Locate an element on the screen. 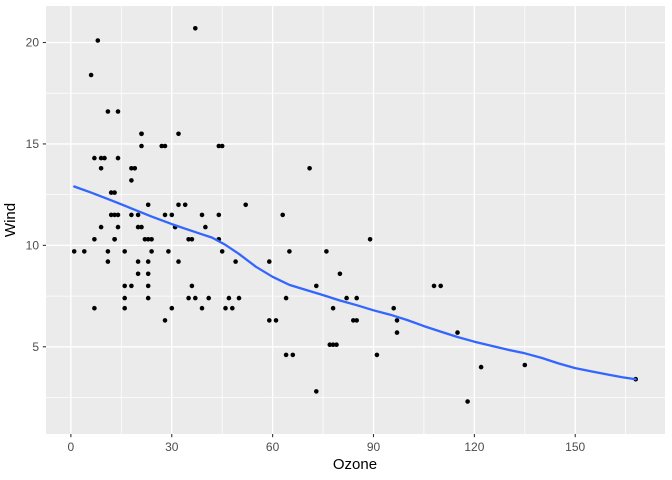 This screenshot has width=672, height=480. y-axis-tick-labels: 5 10 15 20 is located at coordinates (33, 195).